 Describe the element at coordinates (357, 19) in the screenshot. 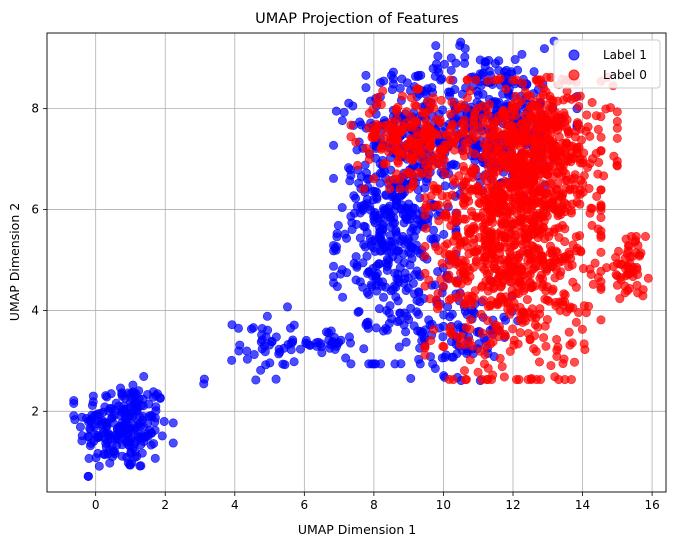

I see `chart-title: UMAP Projection of Features` at that location.